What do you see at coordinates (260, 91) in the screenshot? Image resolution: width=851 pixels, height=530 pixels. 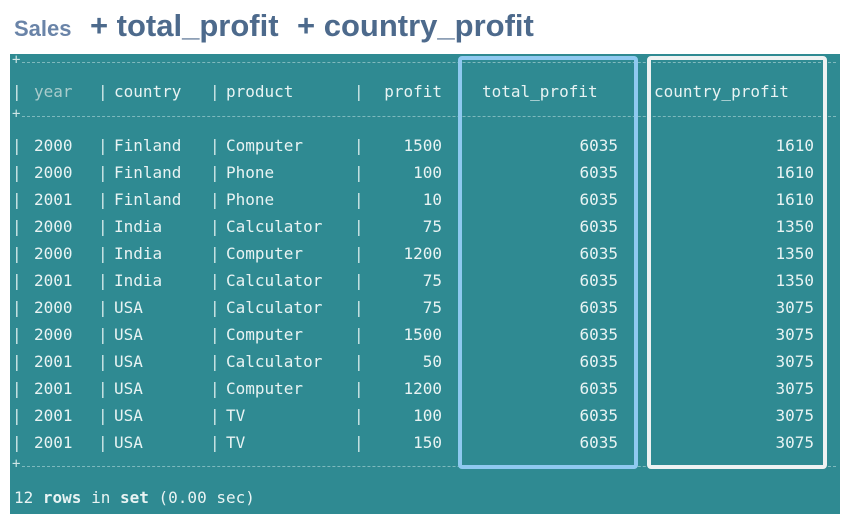 I see `column-header-product: product` at bounding box center [260, 91].